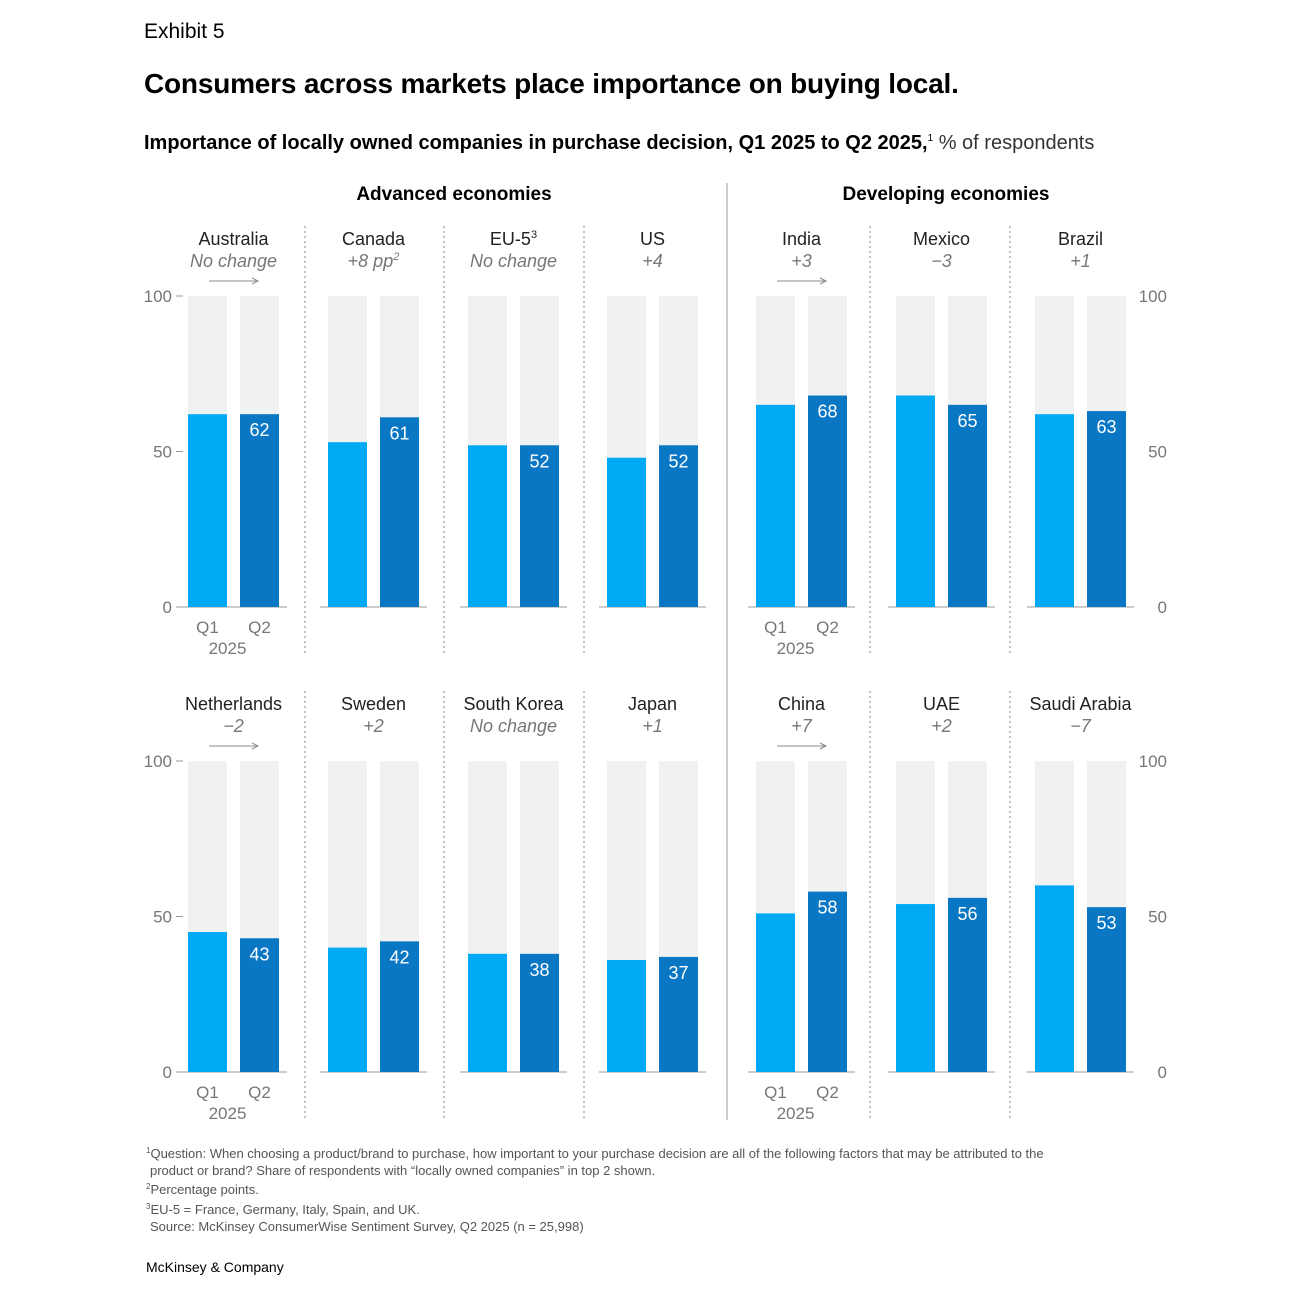 This screenshot has height=1299, width=1303. What do you see at coordinates (802, 239) in the screenshot?
I see `panel-india-country-label: India` at bounding box center [802, 239].